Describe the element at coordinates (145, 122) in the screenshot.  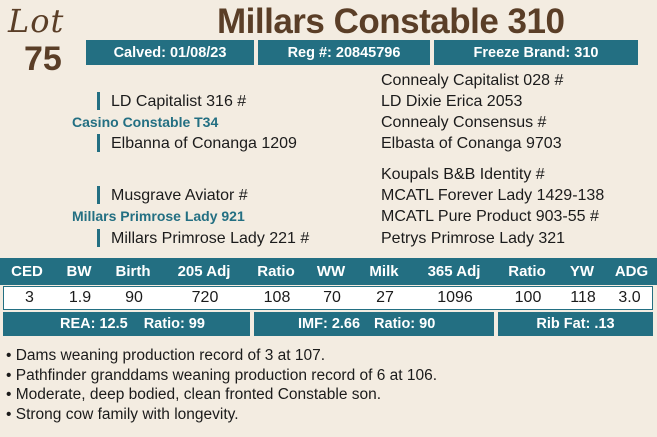
I see `pedigree-sire: Casino Constable T34` at that location.